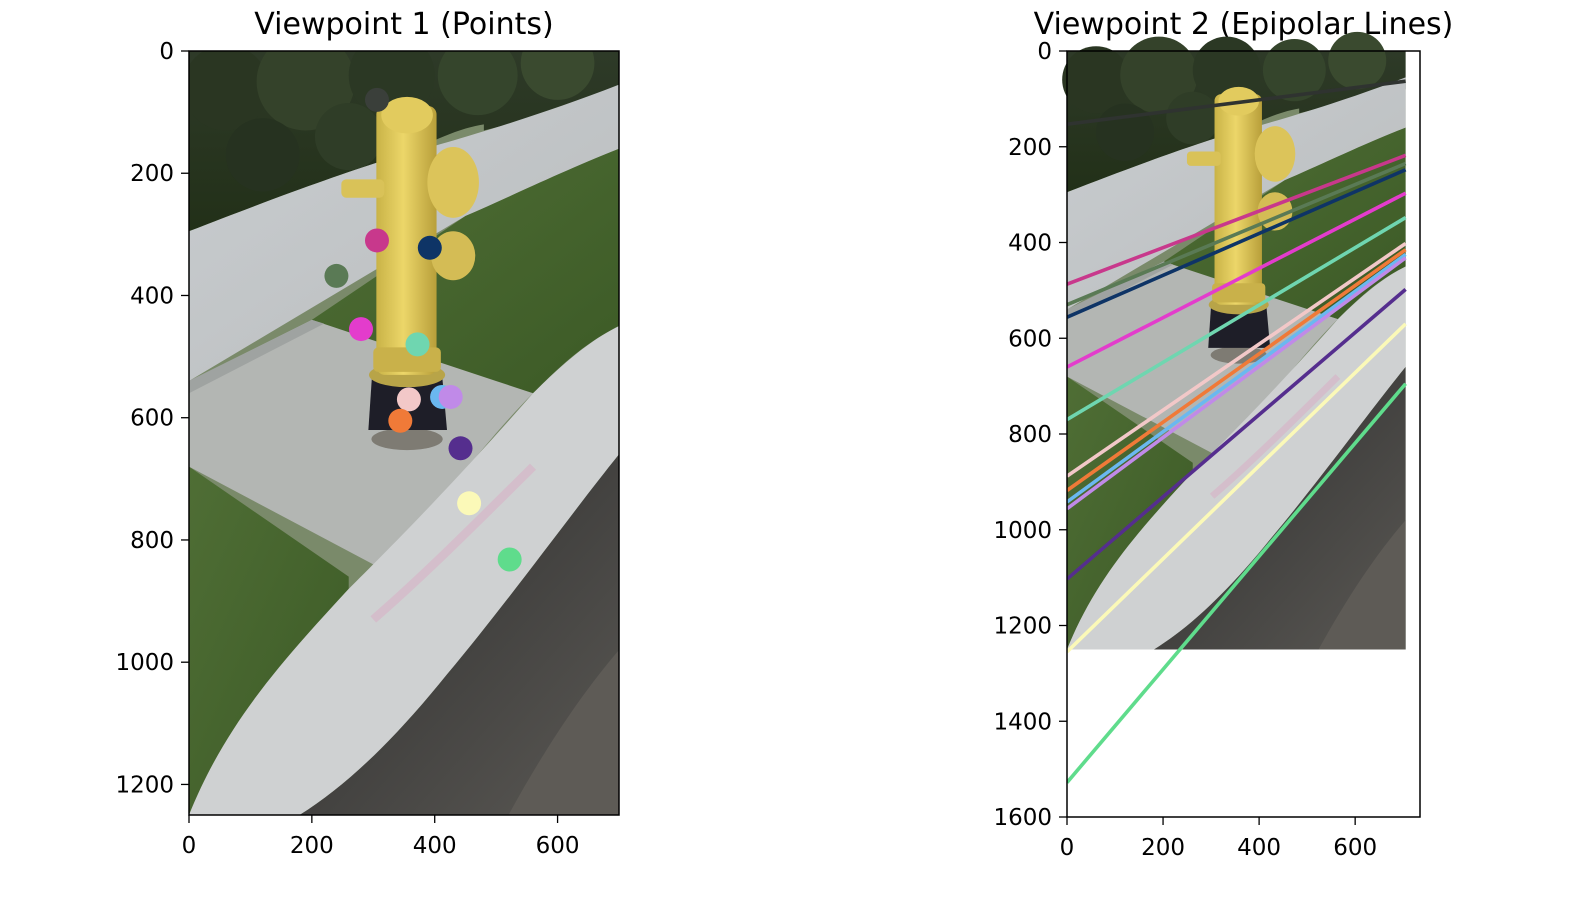  I want to click on y-axis-1: 0 200 400 600 800 1000 1200, so click(152, 418).